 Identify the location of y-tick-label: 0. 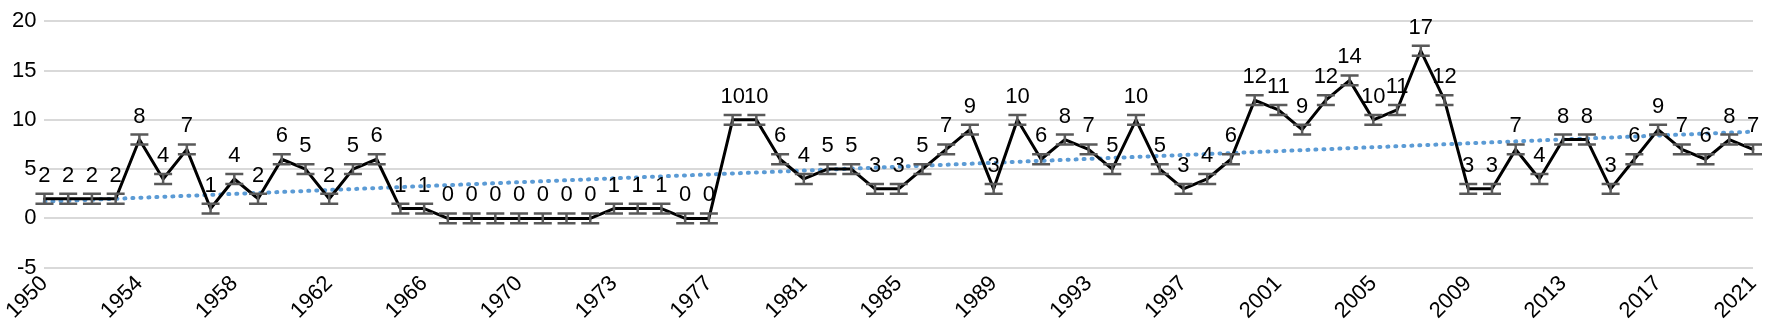
(30, 217).